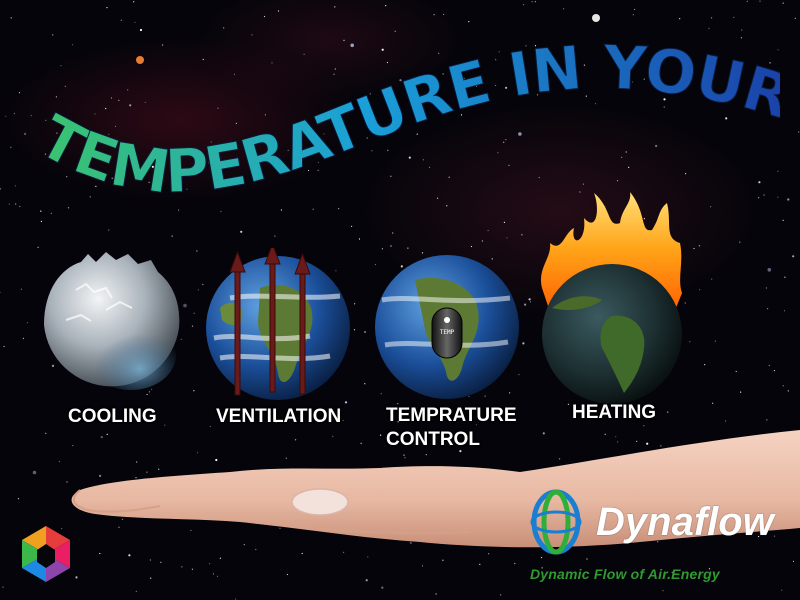  What do you see at coordinates (451, 427) in the screenshot?
I see `temperature-control-label: TEMPRATURE CONTROL` at bounding box center [451, 427].